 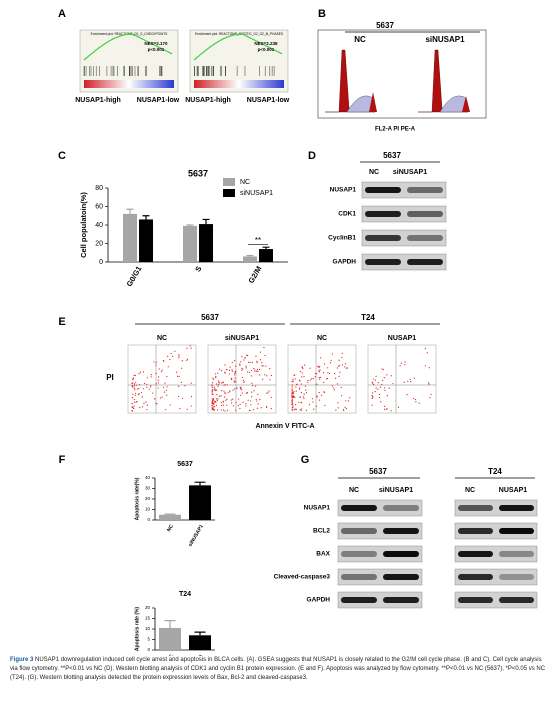 I want to click on panel-letter: A, so click(x=62, y=14).